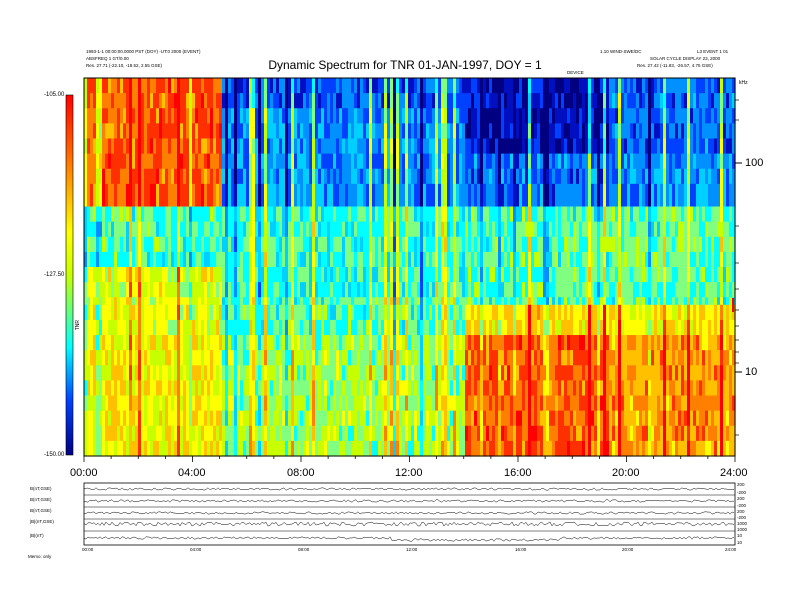  Describe the element at coordinates (675, 65) in the screenshot. I see `header-right-line3: Res. 27.42 (-11.83, -26.57, 4.75 GSE)` at that location.